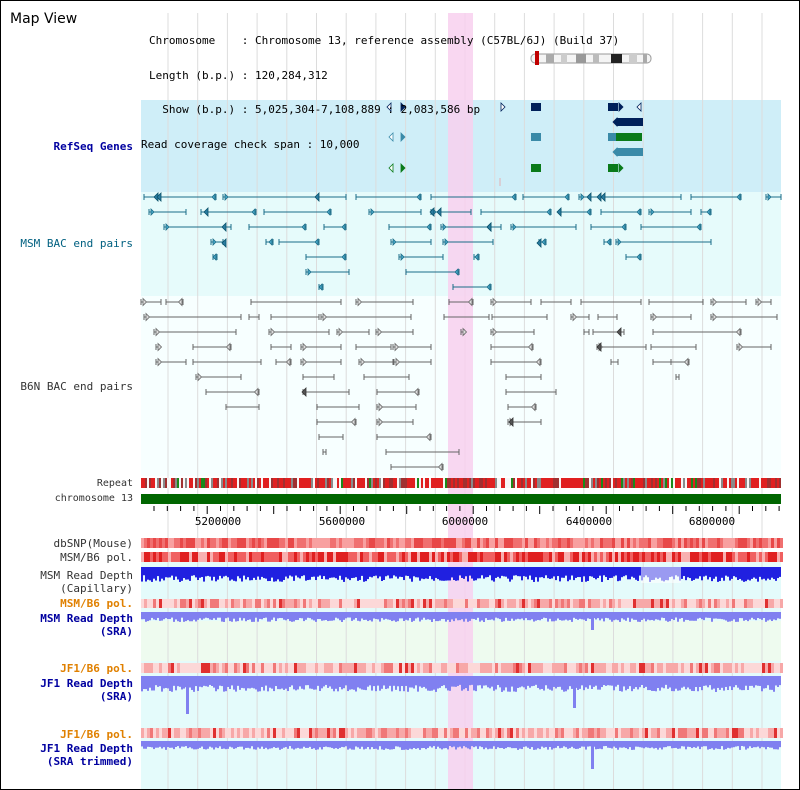 This screenshot has width=800, height=790. What do you see at coordinates (158, 332) in the screenshot?
I see `b6n-bac-end` at bounding box center [158, 332].